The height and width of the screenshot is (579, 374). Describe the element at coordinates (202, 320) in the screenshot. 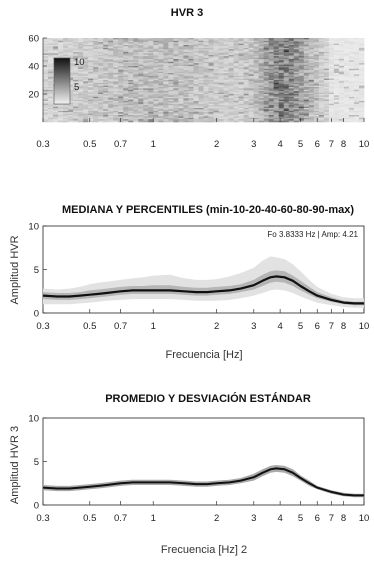

I see `median-x-ticks: 0.3 0.5 0.7 1 2 3 4 5 6 7 8 10` at that location.